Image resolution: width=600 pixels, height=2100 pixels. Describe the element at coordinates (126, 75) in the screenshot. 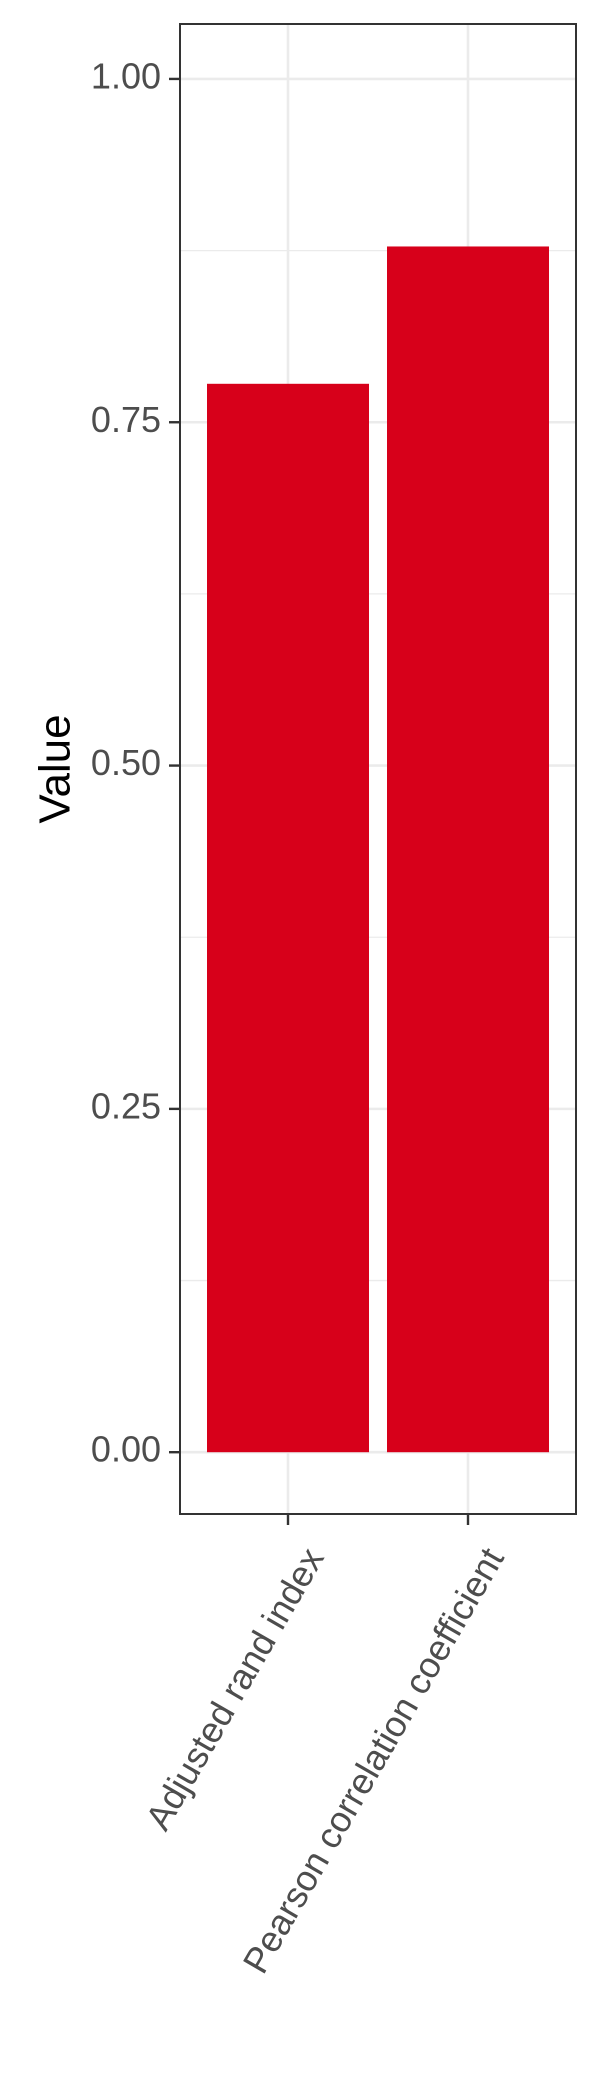

I see `y-tick-label: 1.00` at that location.